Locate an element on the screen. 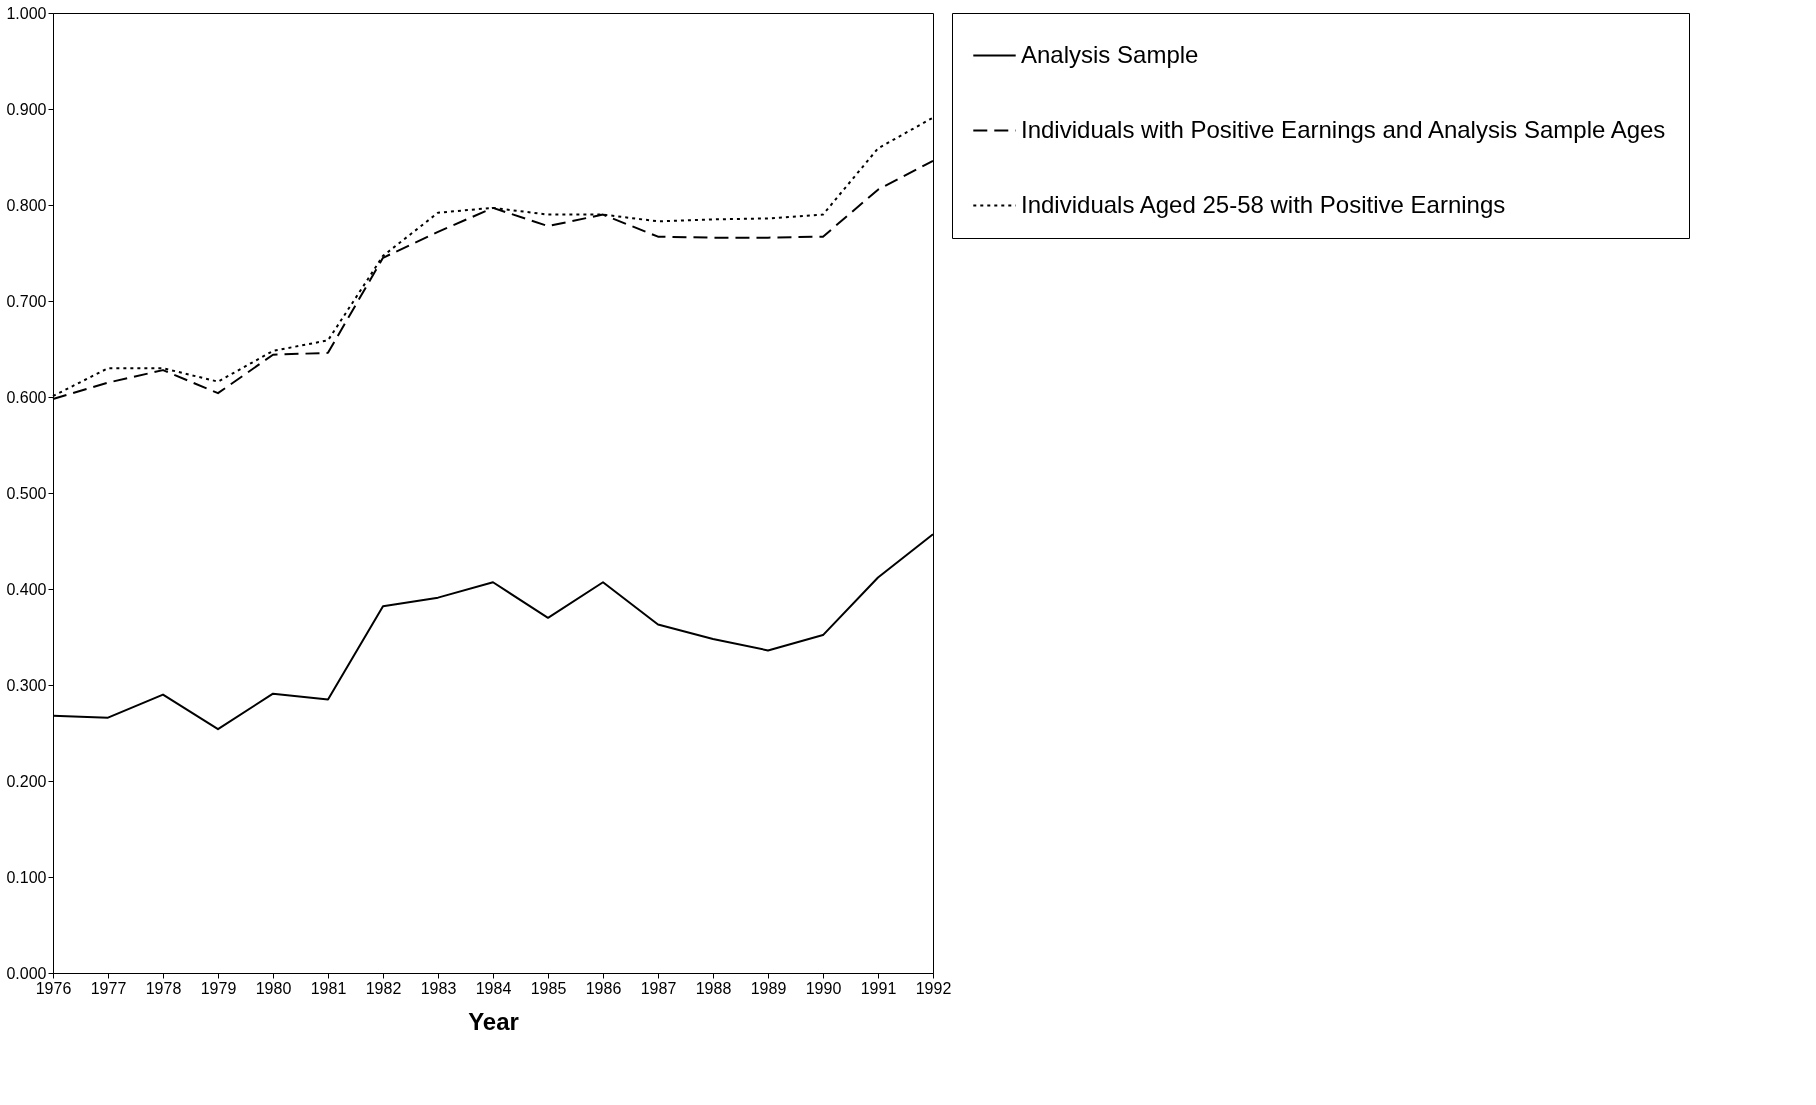  y-tick-label: 0.500 is located at coordinates (26, 493).